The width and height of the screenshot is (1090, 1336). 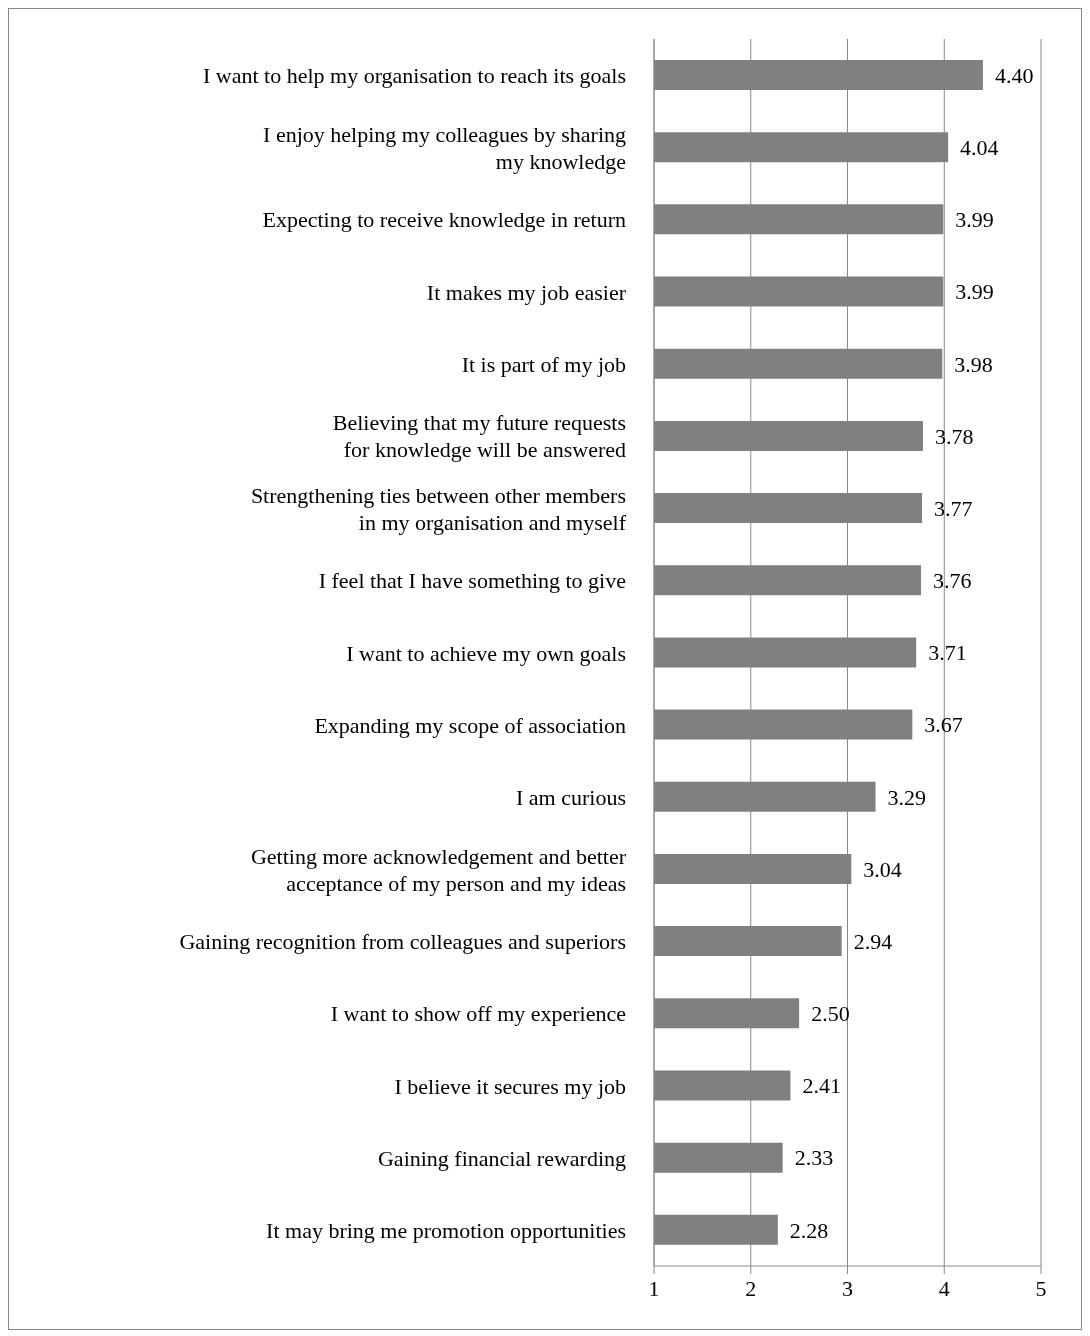 I want to click on x-tick-label: 1, so click(x=654, y=1288).